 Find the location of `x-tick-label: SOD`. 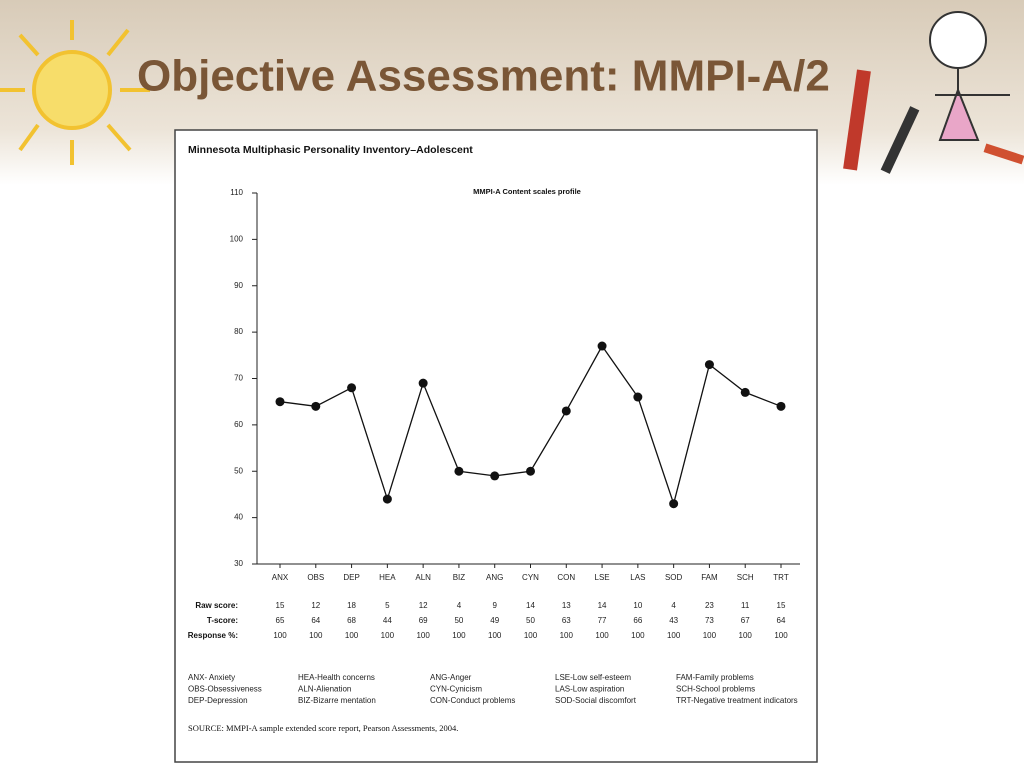

x-tick-label: SOD is located at coordinates (674, 577).